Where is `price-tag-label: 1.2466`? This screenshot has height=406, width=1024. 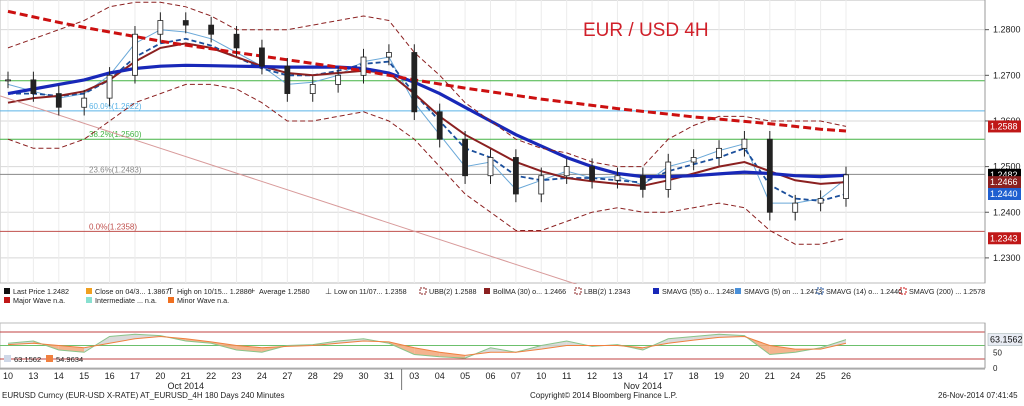 price-tag-label: 1.2466 is located at coordinates (1004, 182).